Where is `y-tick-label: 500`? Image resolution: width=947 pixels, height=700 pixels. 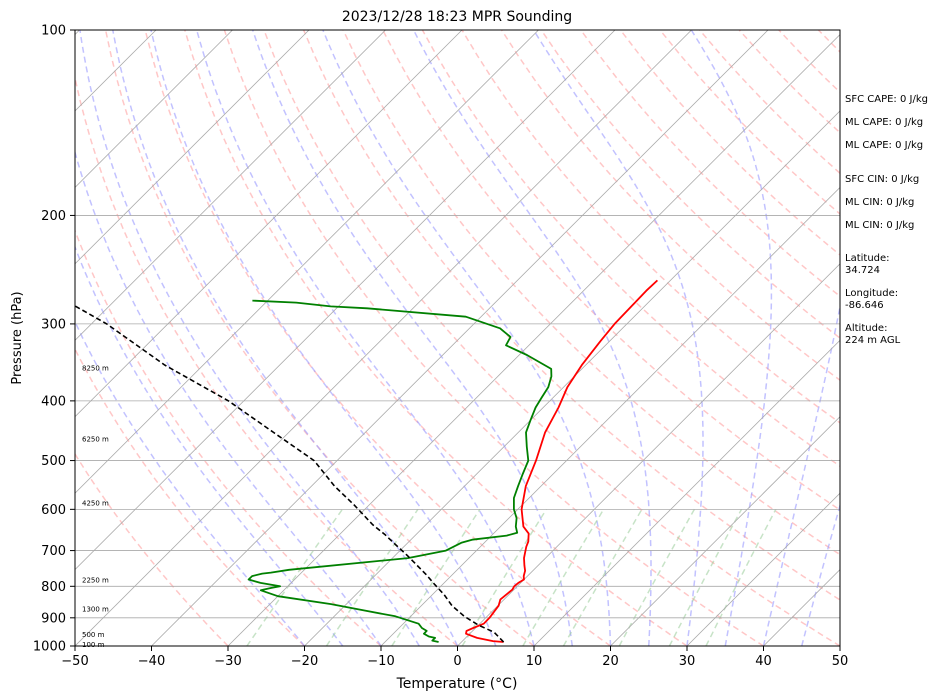
y-tick-label: 500 is located at coordinates (53, 461).